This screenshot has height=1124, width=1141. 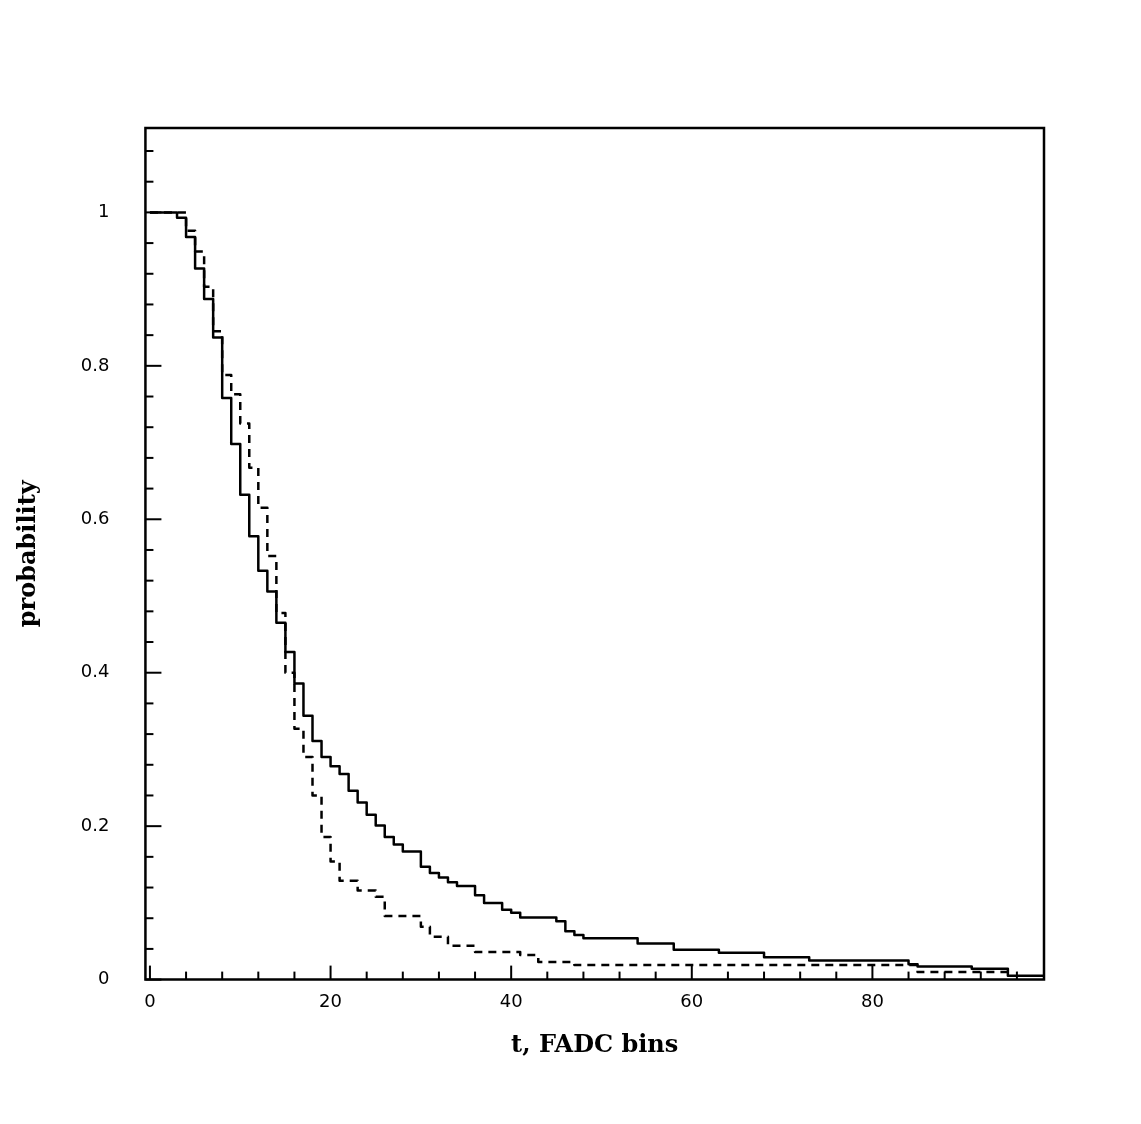 What do you see at coordinates (872, 1001) in the screenshot?
I see `x-tick-label: 80` at bounding box center [872, 1001].